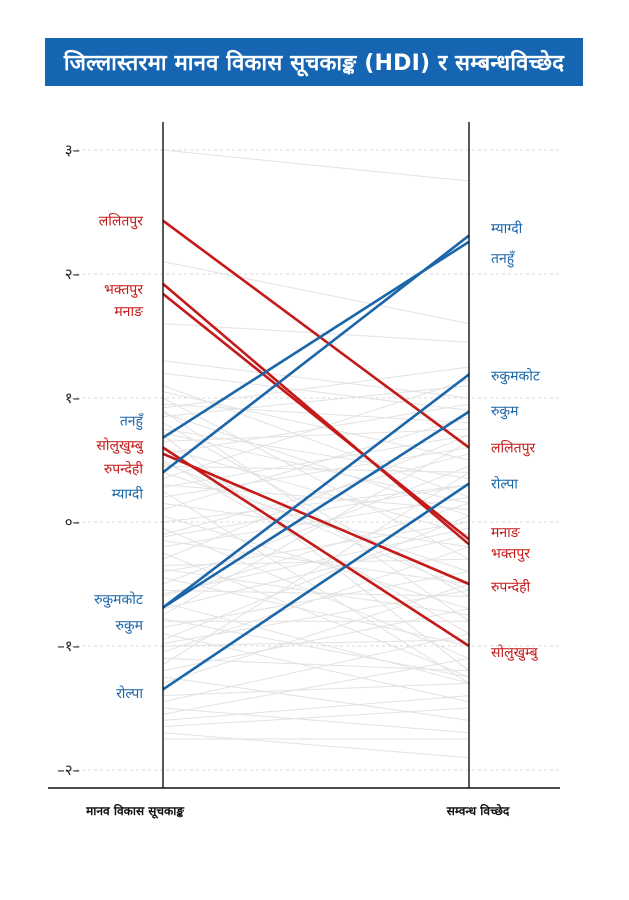 The width and height of the screenshot is (629, 900). I want to click on left-district-label: मनाङ, so click(129, 312).